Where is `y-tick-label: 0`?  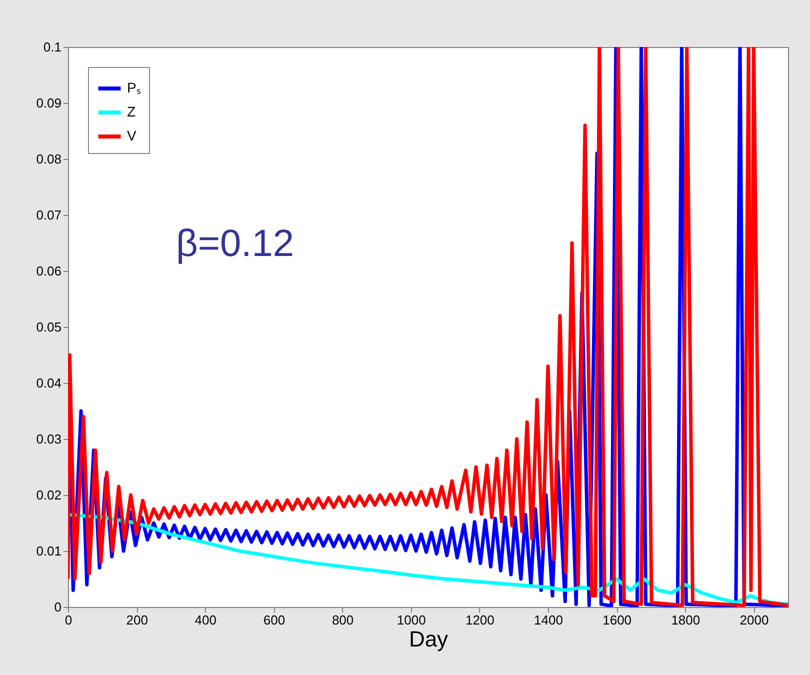
y-tick-label: 0 is located at coordinates (58, 607).